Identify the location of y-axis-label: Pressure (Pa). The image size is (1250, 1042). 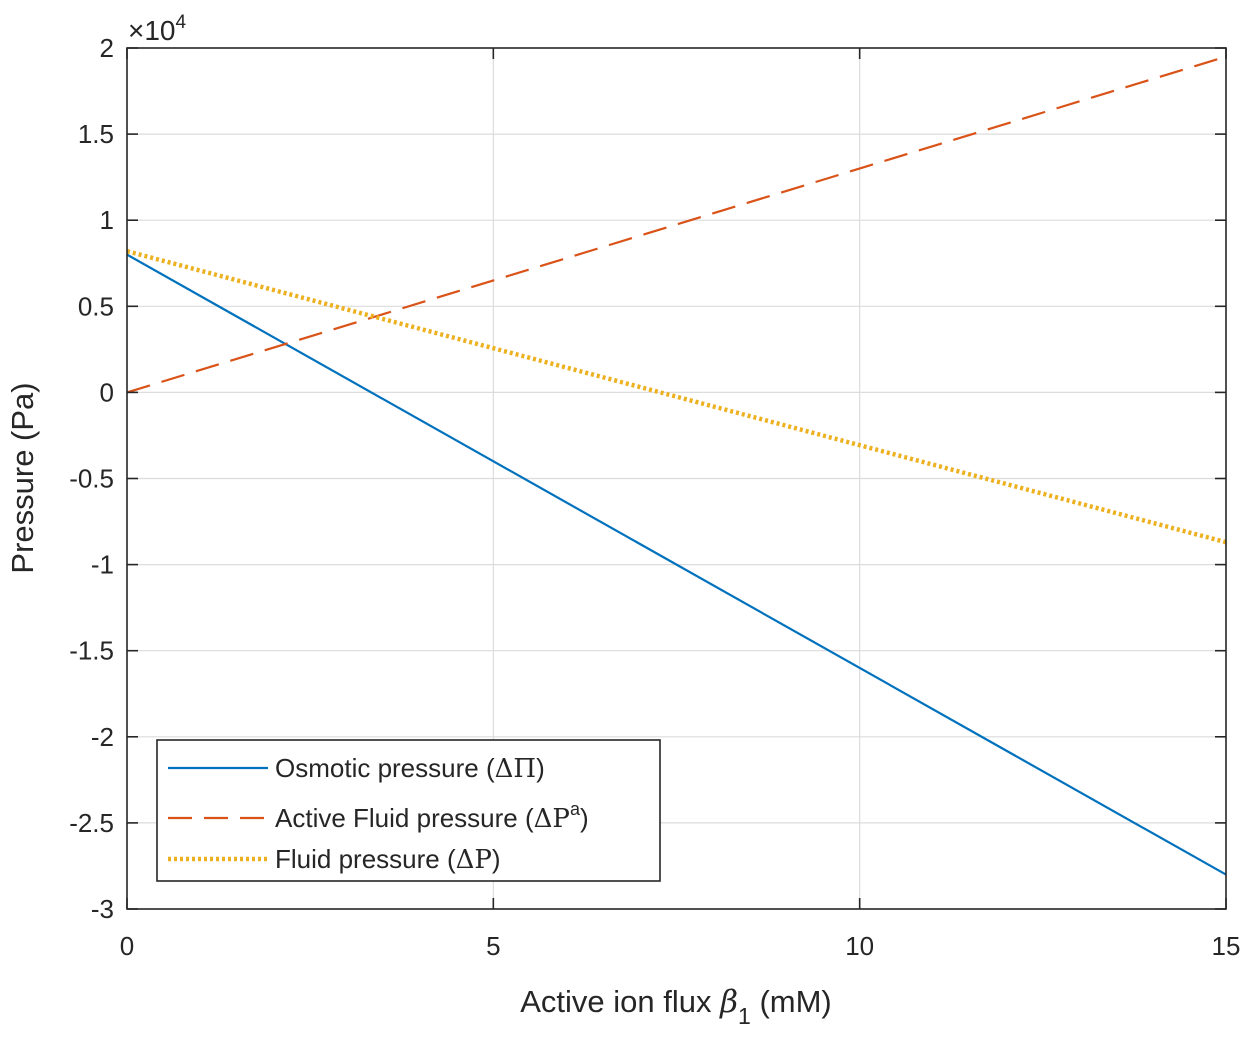
(22, 477).